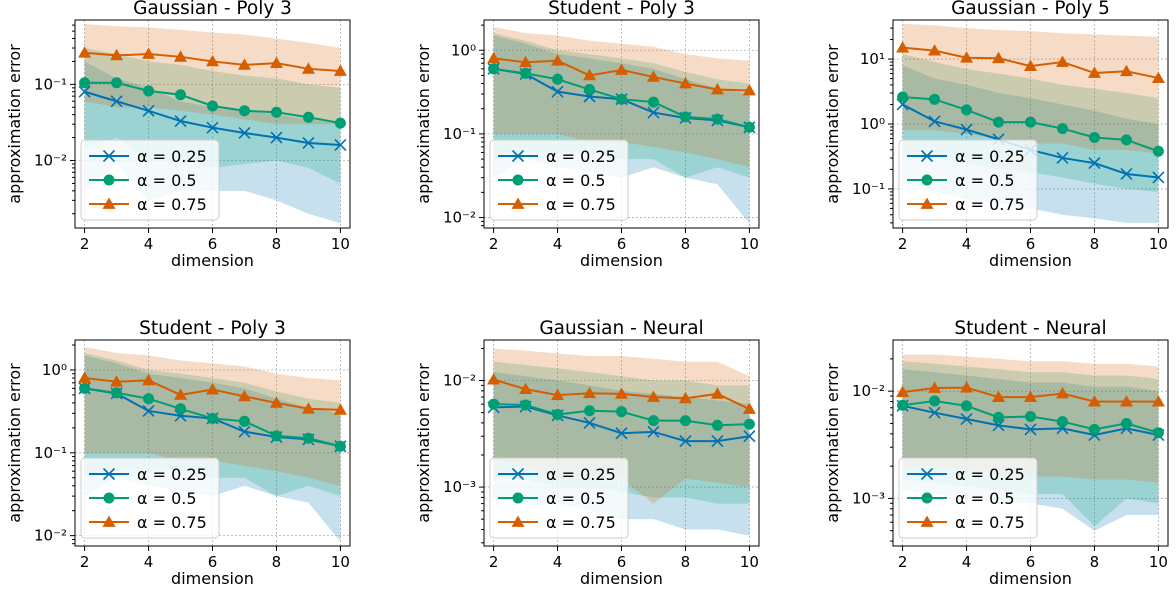 The width and height of the screenshot is (1176, 592). What do you see at coordinates (868, 189) in the screenshot?
I see `y-tick-label: 10⁻¹` at bounding box center [868, 189].